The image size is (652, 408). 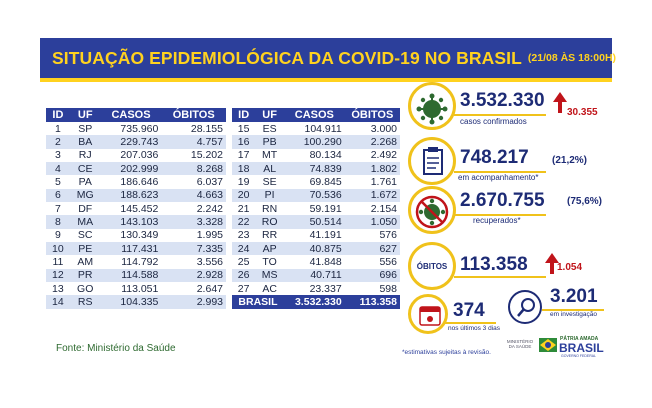 I want to click on id-cell: 23, so click(x=244, y=235).